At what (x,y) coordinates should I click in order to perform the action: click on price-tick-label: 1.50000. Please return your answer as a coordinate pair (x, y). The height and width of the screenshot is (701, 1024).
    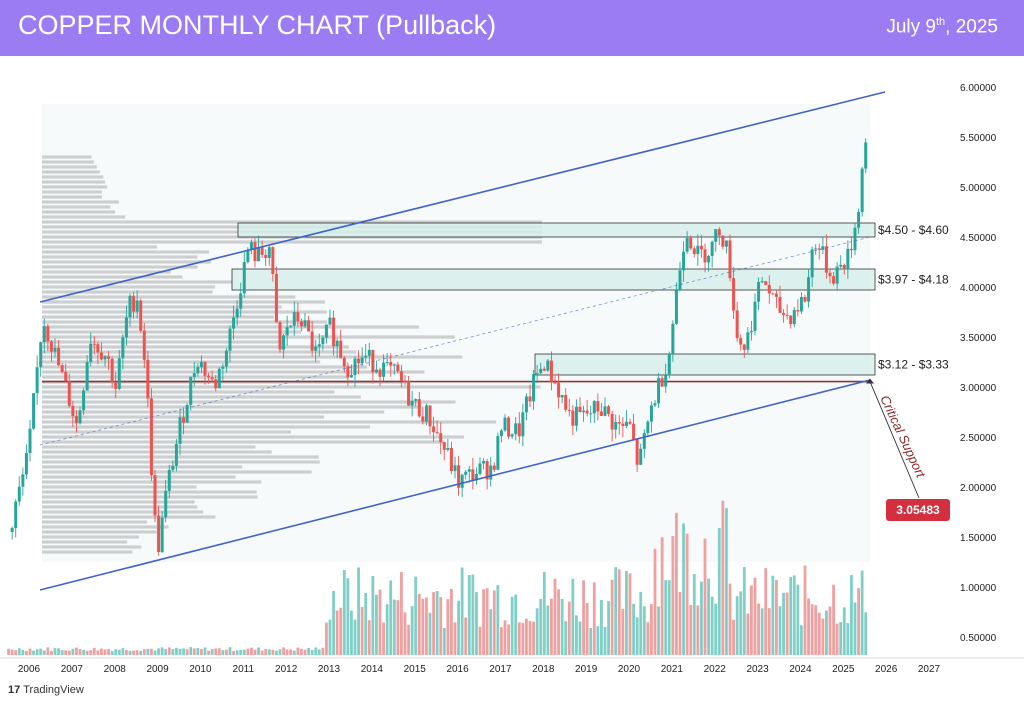
    Looking at the image, I should click on (978, 538).